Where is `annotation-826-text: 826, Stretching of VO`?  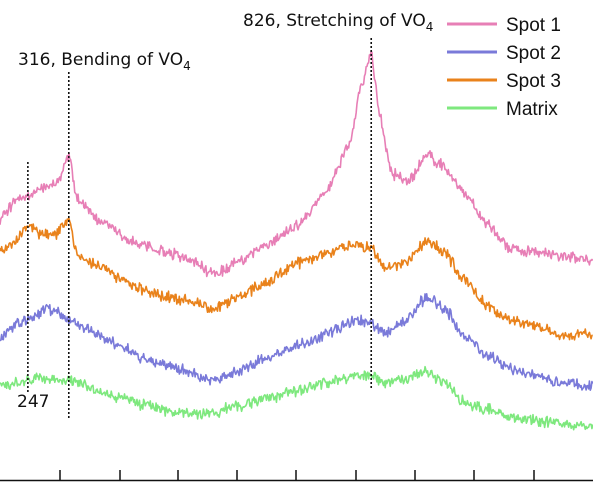 annotation-826-text: 826, Stretching of VO is located at coordinates (334, 21).